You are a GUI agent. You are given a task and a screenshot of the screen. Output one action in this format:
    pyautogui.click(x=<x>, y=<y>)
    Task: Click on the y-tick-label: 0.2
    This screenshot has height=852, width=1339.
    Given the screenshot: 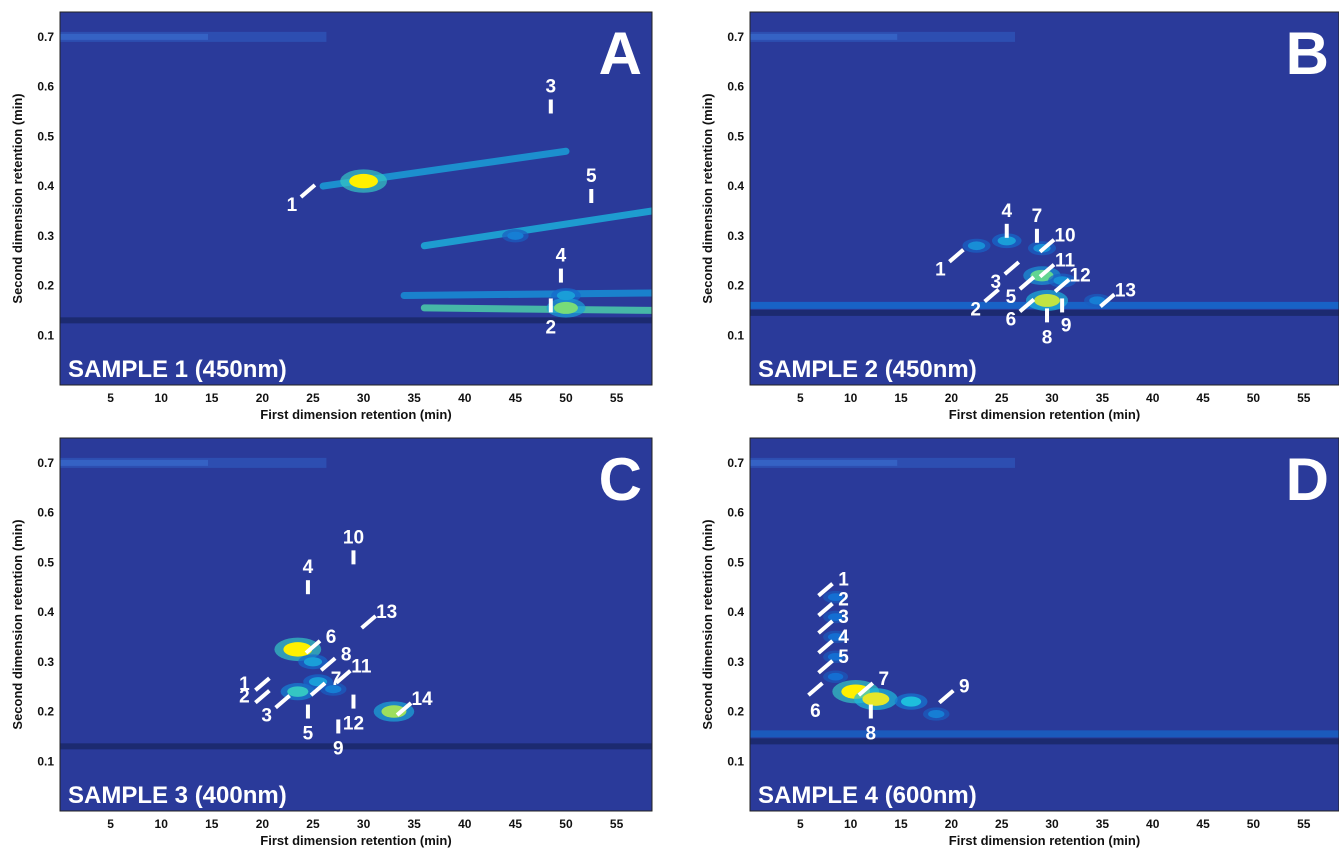 What is the action you would take?
    pyautogui.click(x=45, y=712)
    